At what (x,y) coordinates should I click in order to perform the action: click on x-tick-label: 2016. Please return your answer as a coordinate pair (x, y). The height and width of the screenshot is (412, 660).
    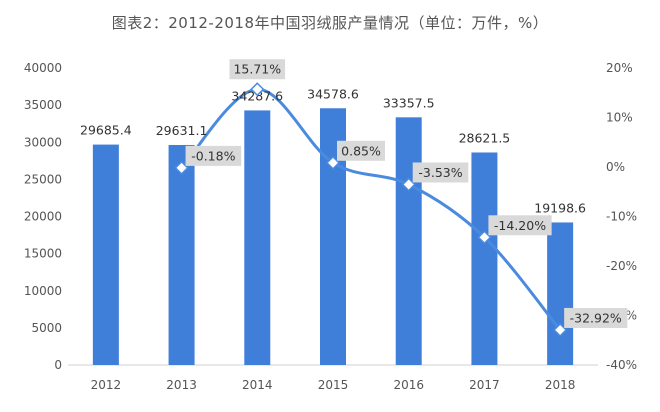
    Looking at the image, I should click on (408, 385).